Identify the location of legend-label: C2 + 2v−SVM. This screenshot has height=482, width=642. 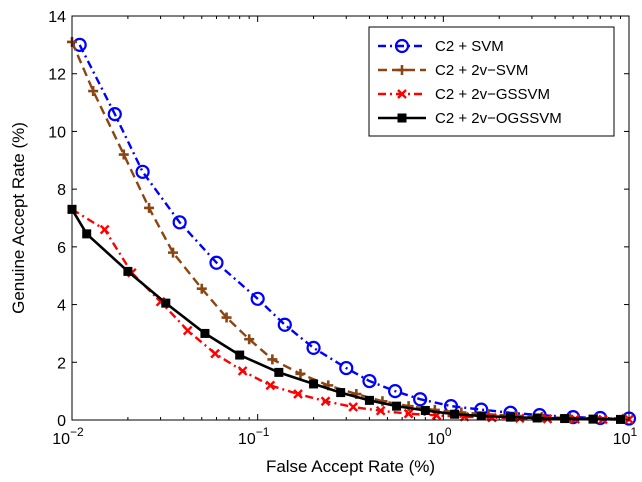
(481, 70).